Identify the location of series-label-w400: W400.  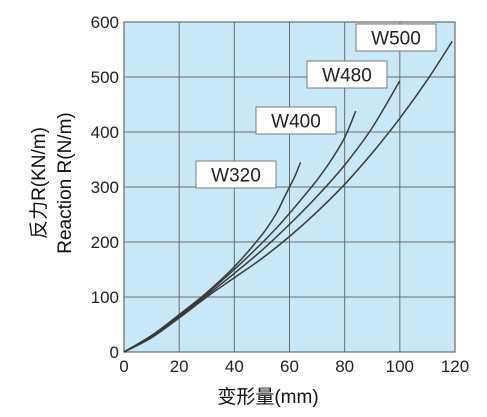
(296, 122).